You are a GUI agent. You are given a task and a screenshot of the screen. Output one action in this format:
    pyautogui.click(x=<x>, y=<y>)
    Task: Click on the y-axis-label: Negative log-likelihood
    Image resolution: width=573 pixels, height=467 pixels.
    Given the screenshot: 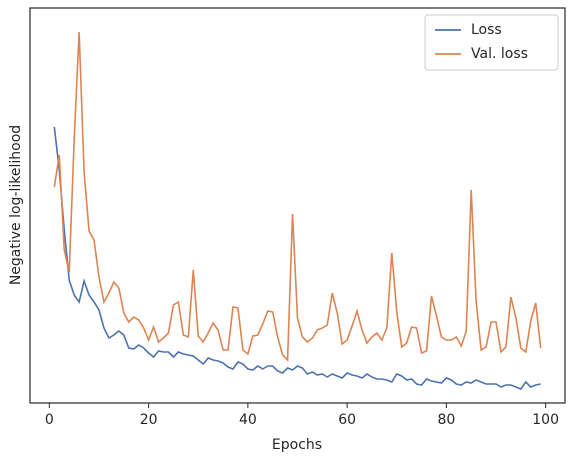 What is the action you would take?
    pyautogui.click(x=16, y=205)
    